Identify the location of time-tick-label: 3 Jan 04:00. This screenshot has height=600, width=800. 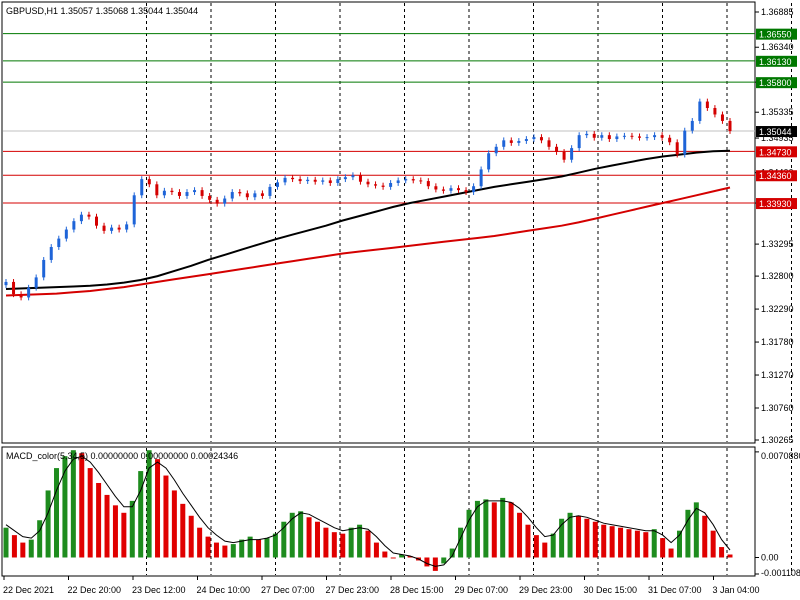
(736, 590).